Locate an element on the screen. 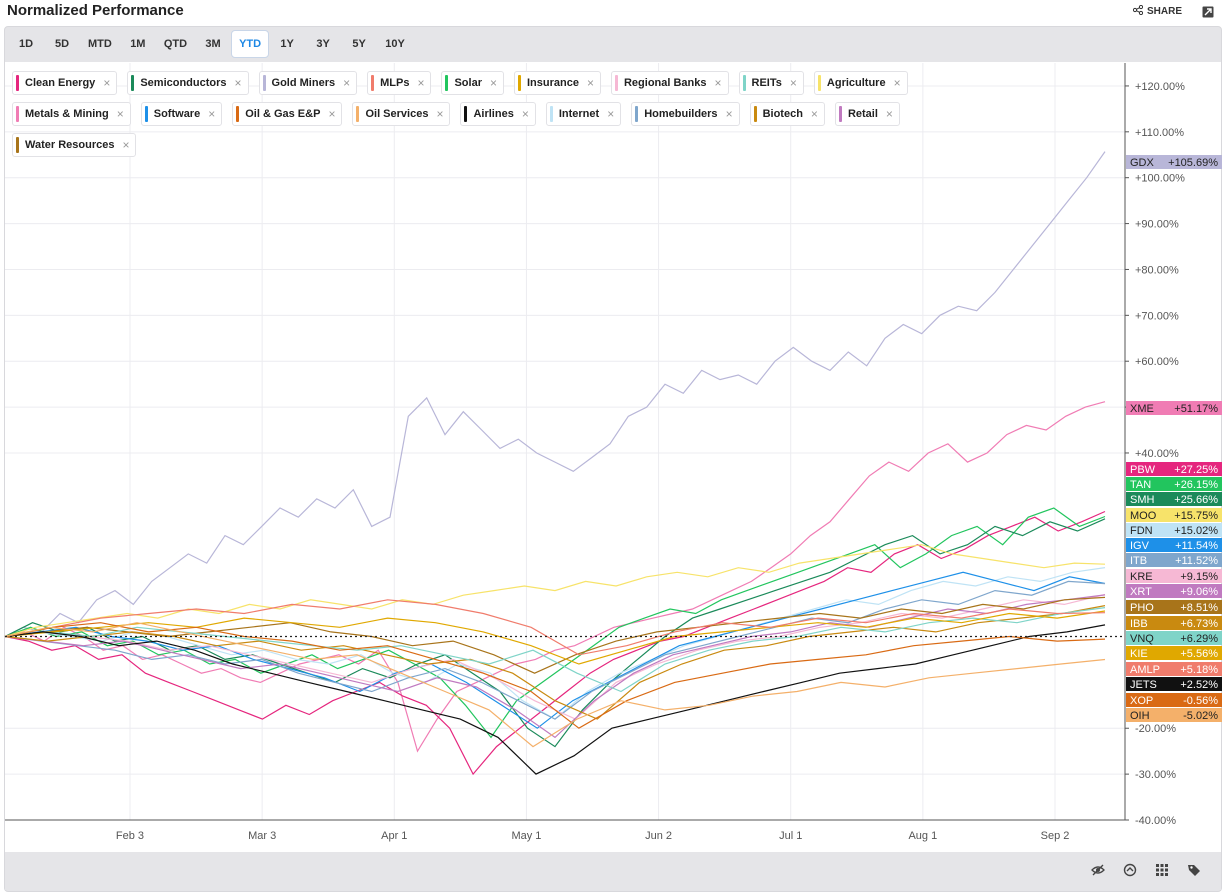  timeframe-10y: 10Y is located at coordinates (395, 44).